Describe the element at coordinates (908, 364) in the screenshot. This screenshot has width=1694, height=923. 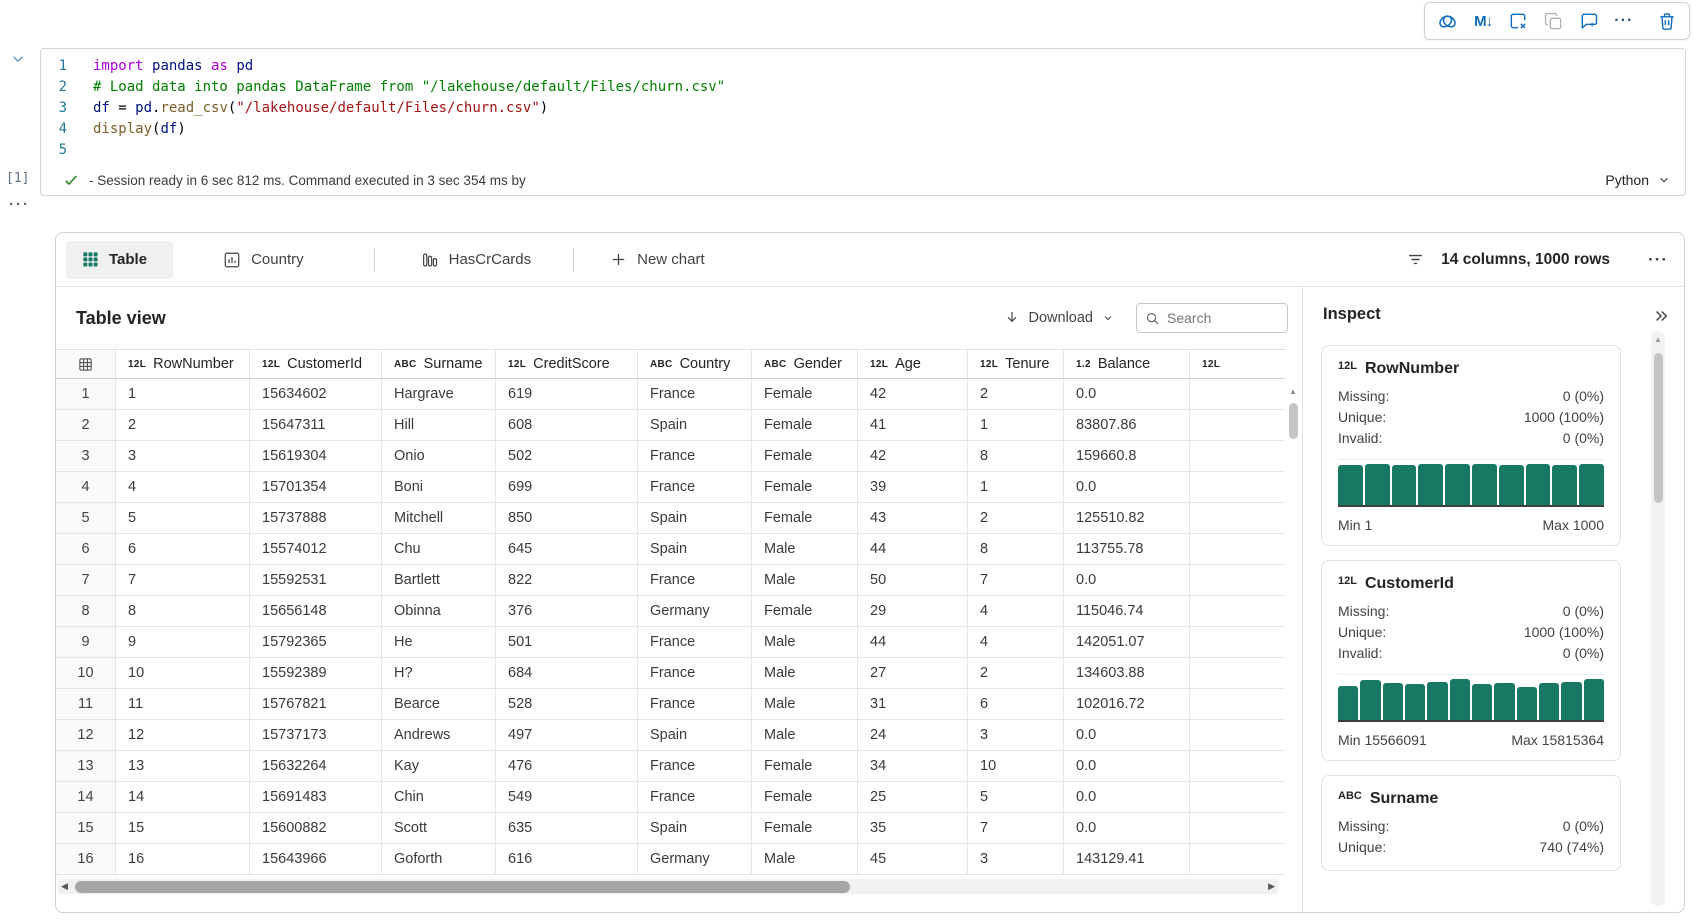
I see `column-name: Age` at that location.